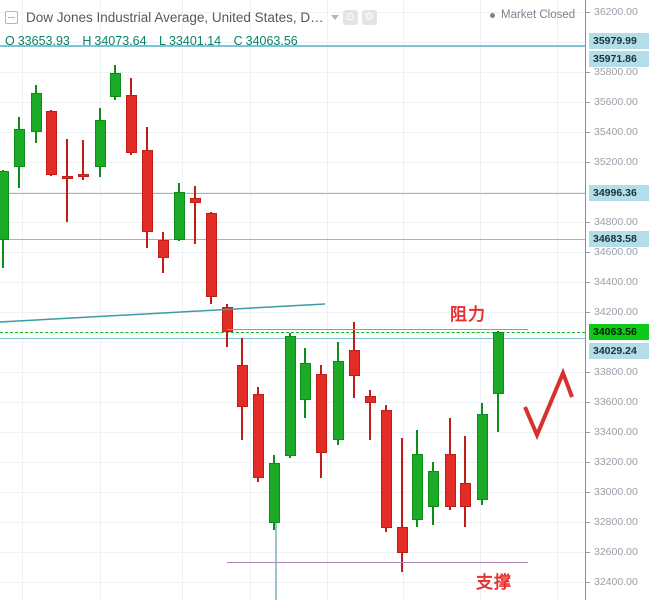 This screenshot has height=600, width=649. I want to click on market-status: Market Closed, so click(532, 15).